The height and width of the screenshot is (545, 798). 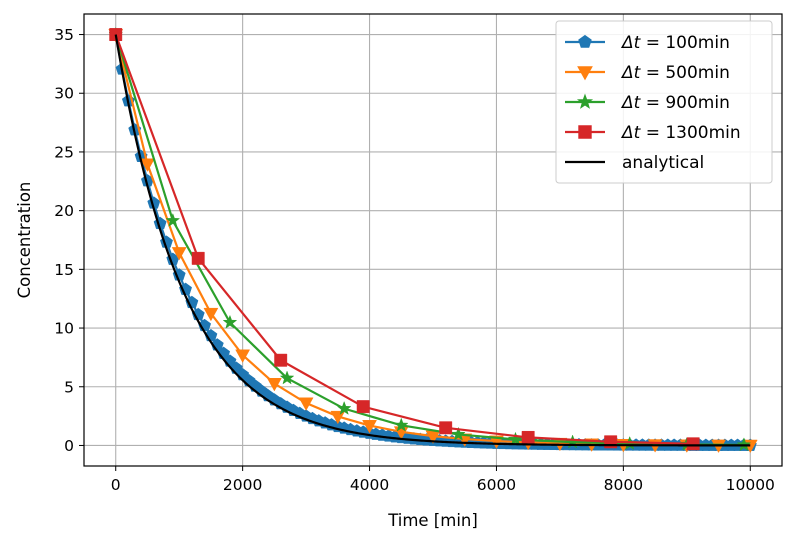 I want to click on x-tick-label: 0, so click(x=116, y=485).